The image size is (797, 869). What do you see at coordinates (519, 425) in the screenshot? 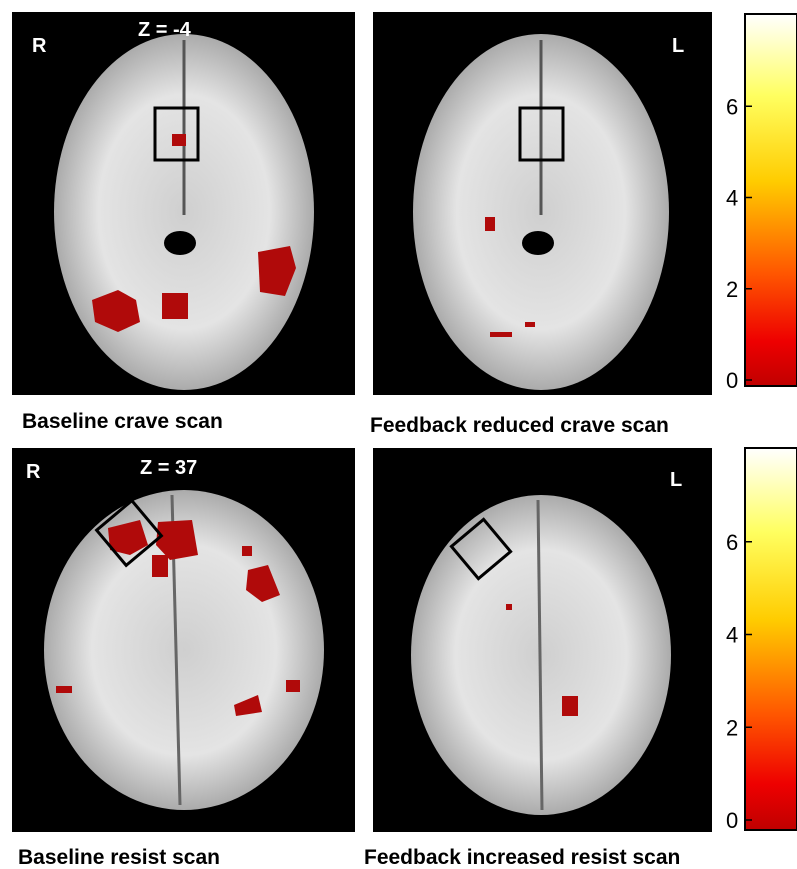
I see `caption: Feedback reduced crave scan` at bounding box center [519, 425].